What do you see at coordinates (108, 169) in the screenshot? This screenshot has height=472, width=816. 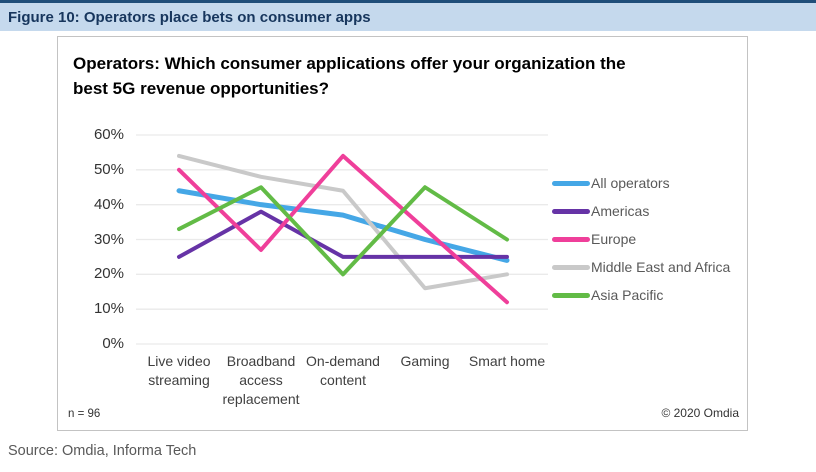 I see `y-tick-label: 50%` at bounding box center [108, 169].